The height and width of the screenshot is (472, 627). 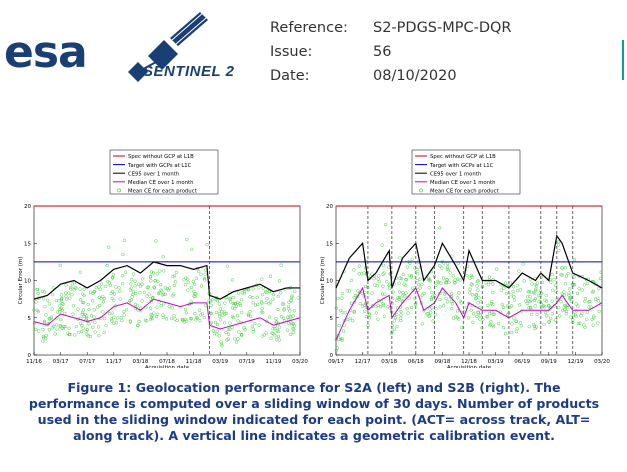 I want to click on esa-logo: esa, so click(x=46, y=52).